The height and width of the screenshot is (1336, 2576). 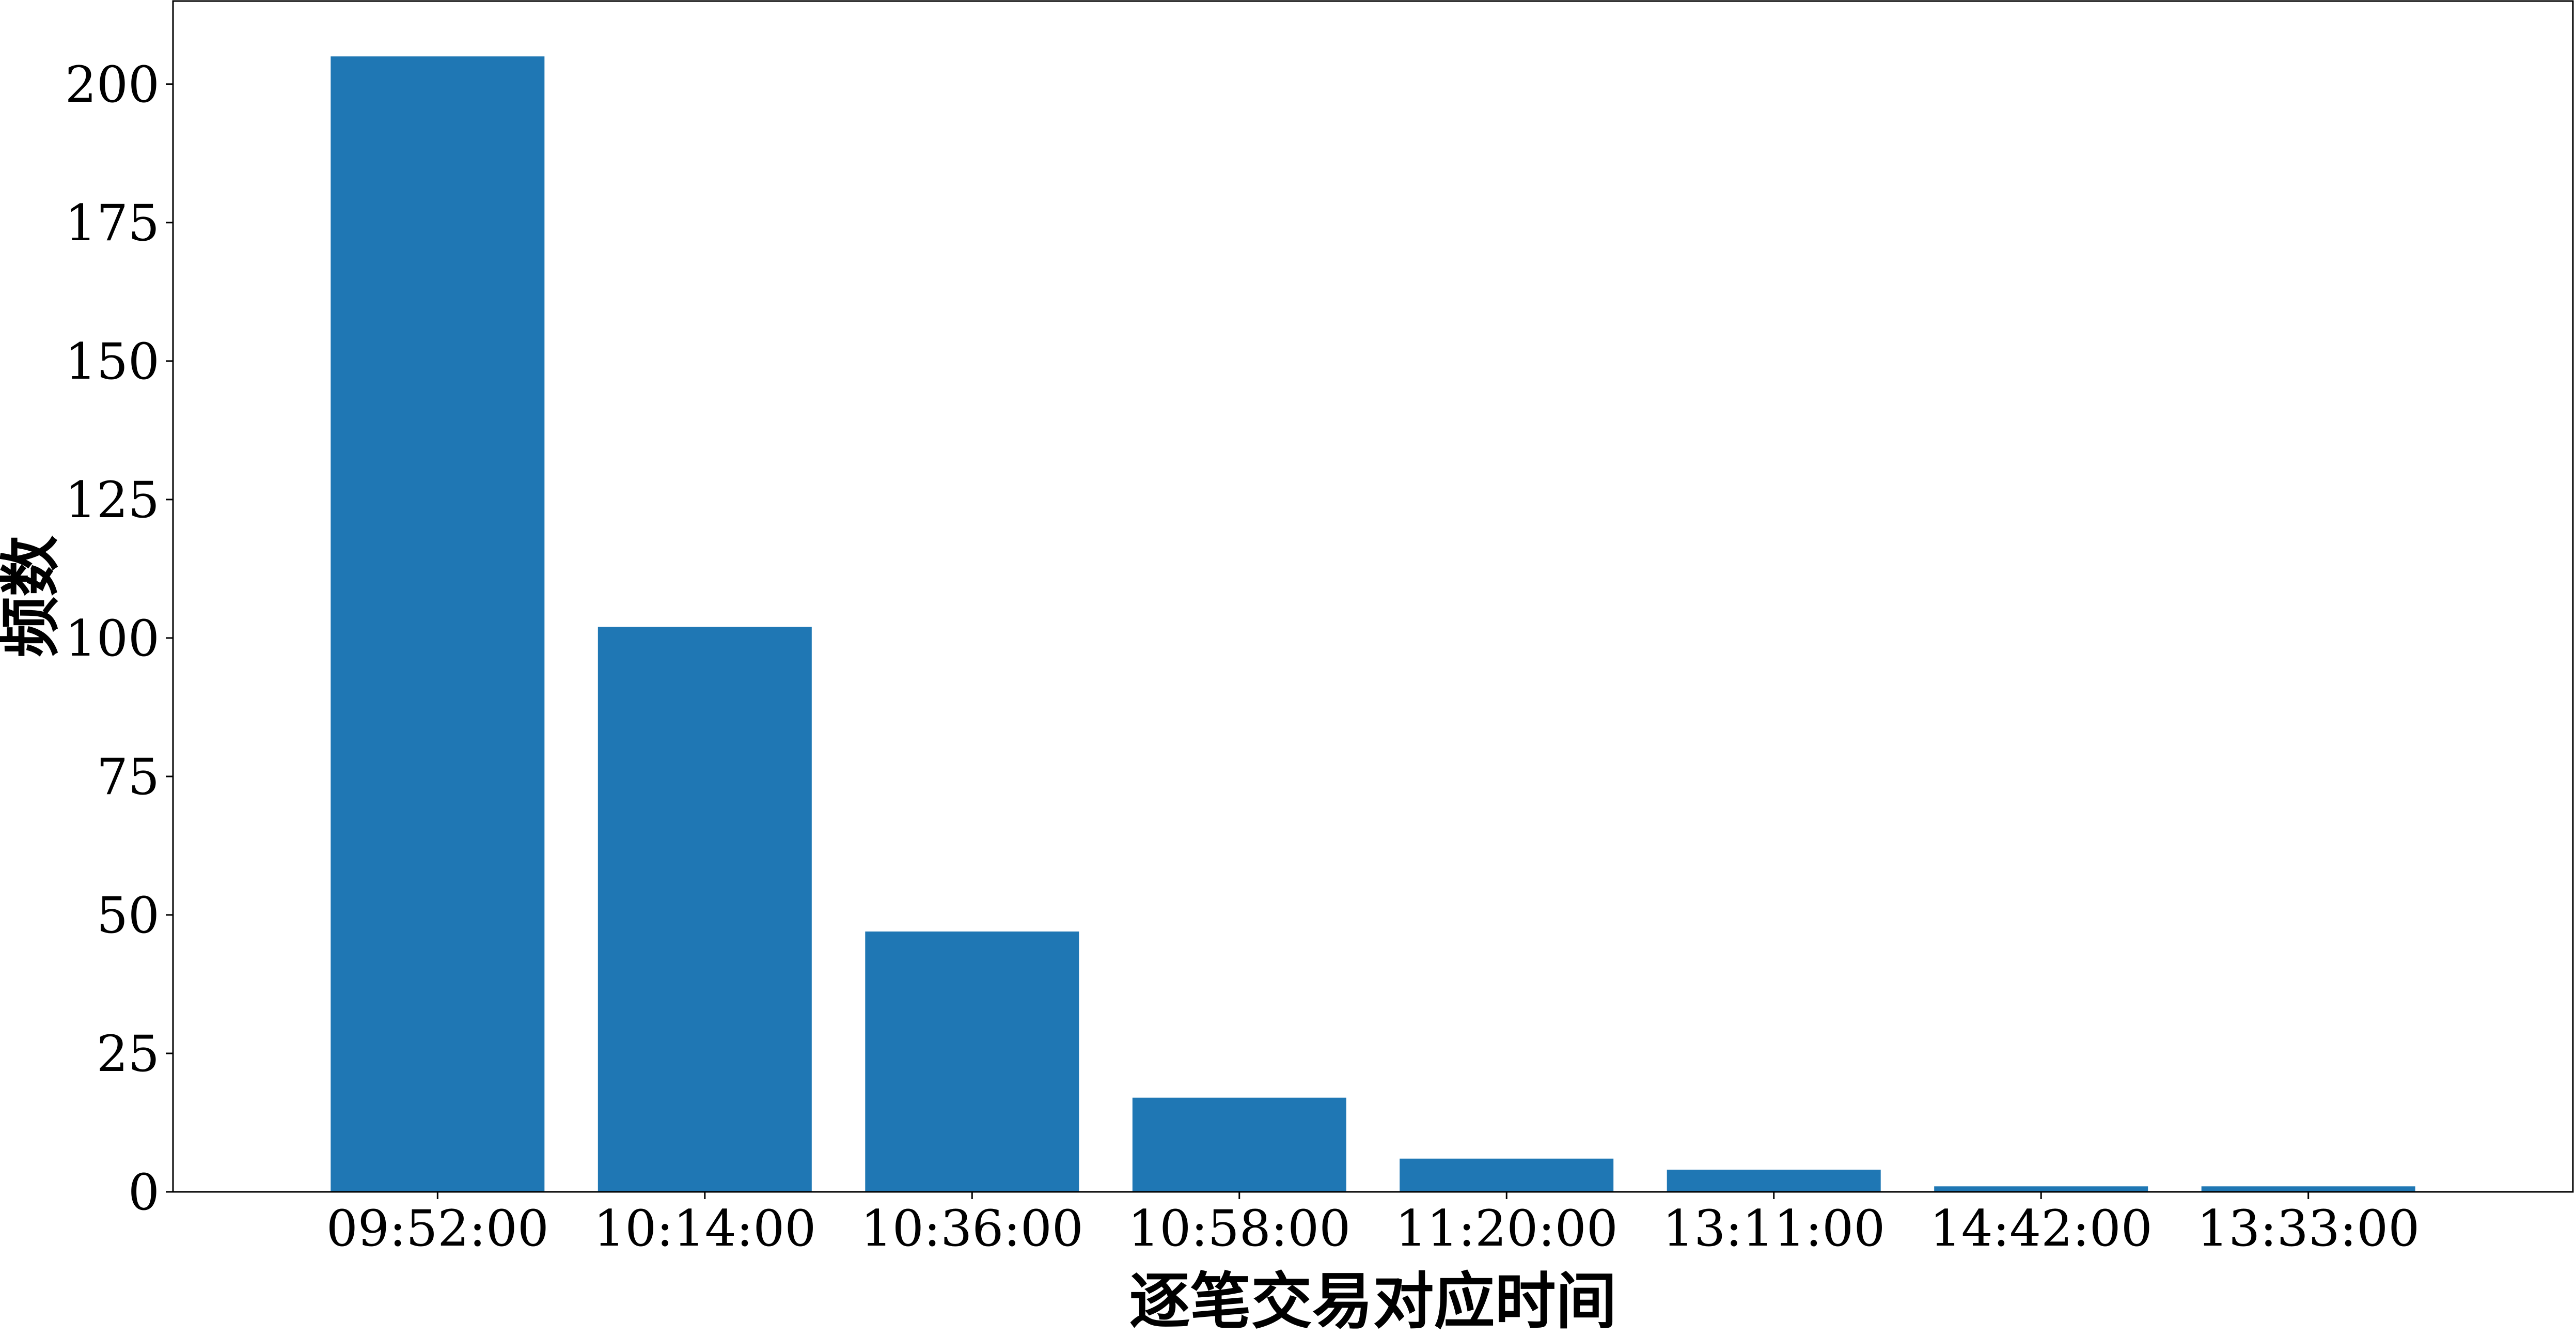 What do you see at coordinates (144, 1192) in the screenshot?
I see `y-tick-label: 0` at bounding box center [144, 1192].